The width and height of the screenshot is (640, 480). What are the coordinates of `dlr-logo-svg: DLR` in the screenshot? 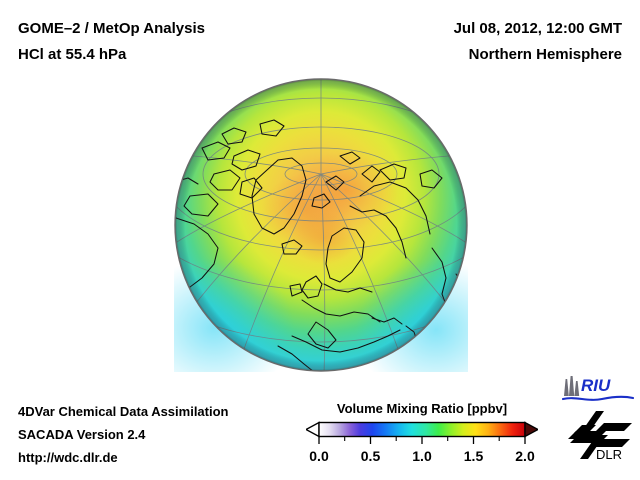 It's located at (600, 436).